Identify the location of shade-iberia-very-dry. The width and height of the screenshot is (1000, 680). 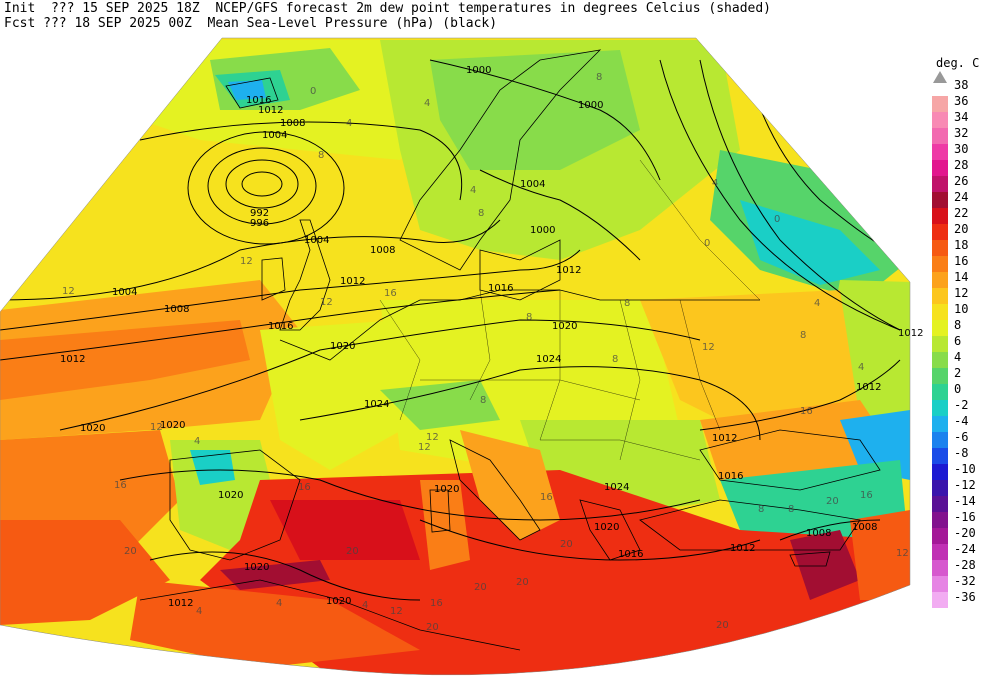
(212, 467).